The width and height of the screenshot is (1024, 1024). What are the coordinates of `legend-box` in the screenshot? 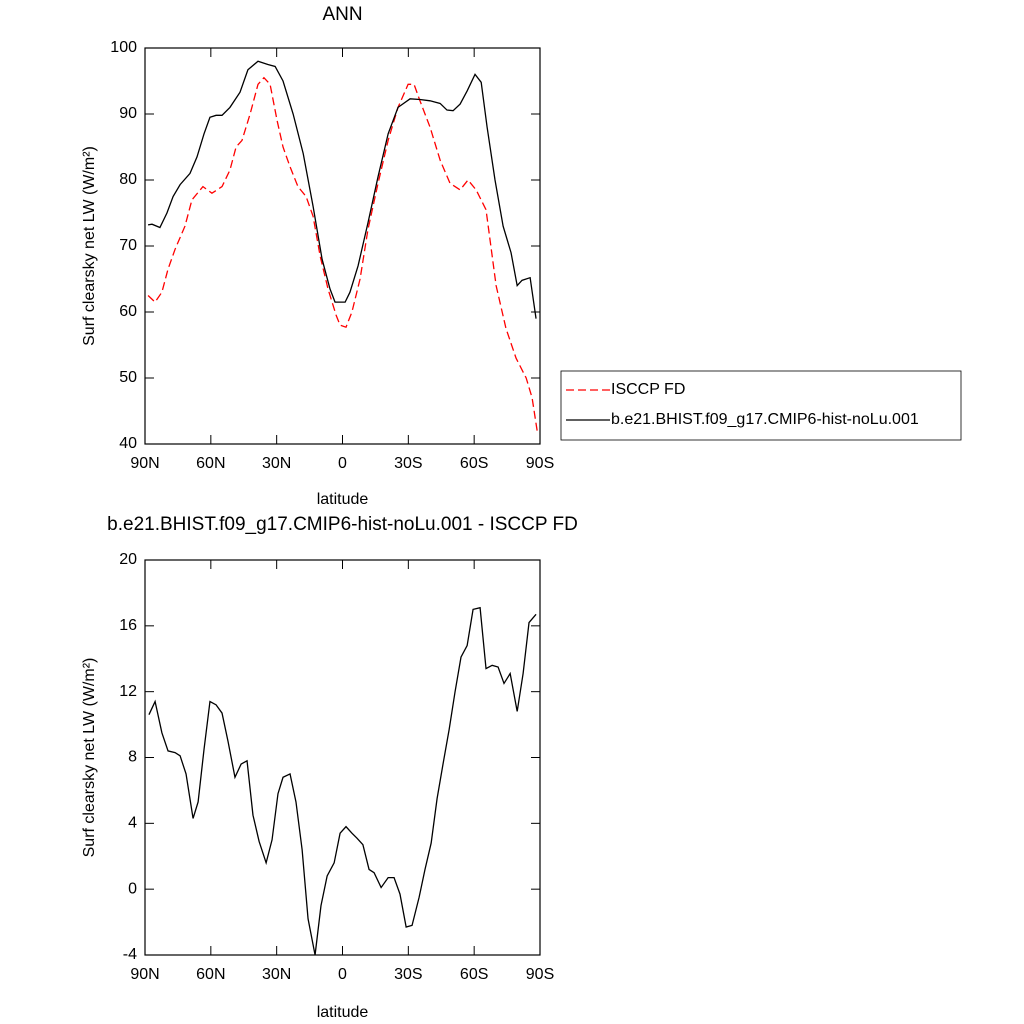 It's located at (761, 405).